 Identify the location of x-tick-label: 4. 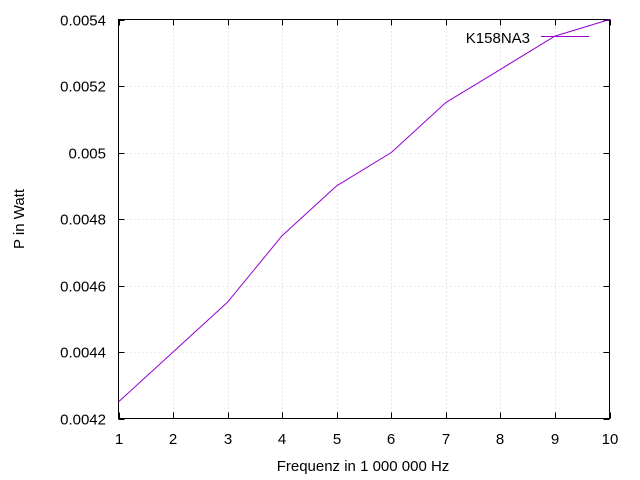
(282, 439).